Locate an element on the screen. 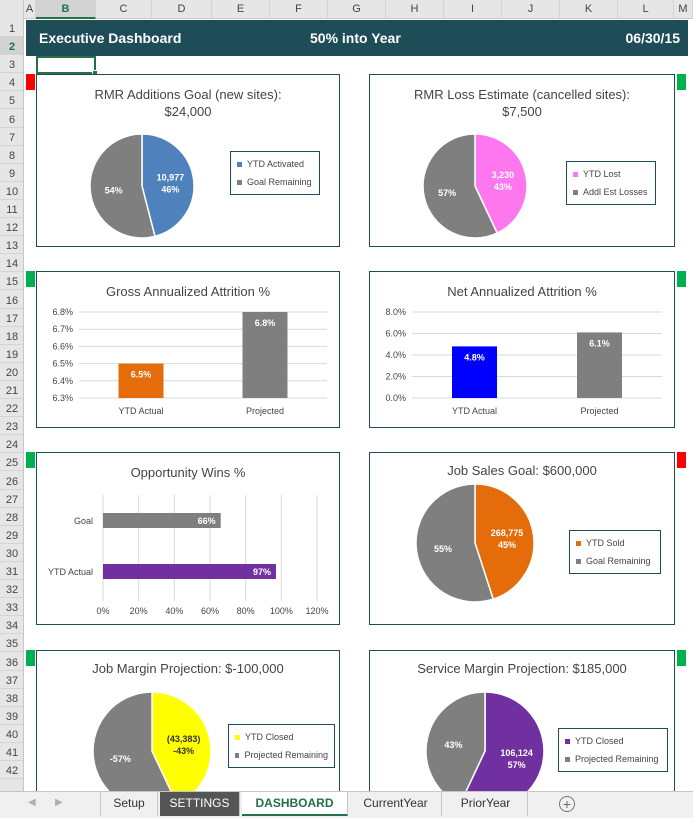 This screenshot has height=818, width=693. active-cell-b2 is located at coordinates (67, 66).